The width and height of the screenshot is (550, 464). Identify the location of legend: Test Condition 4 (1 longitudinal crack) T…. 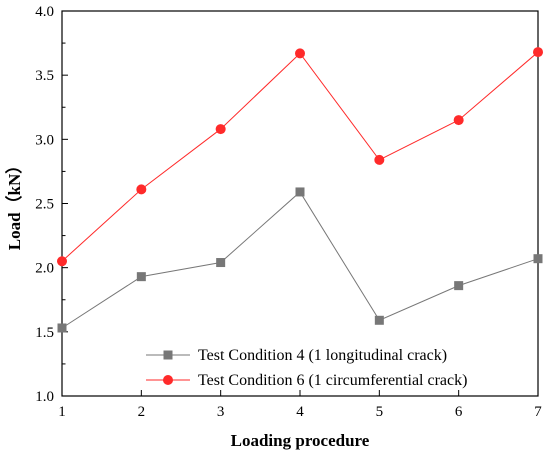
(306, 368).